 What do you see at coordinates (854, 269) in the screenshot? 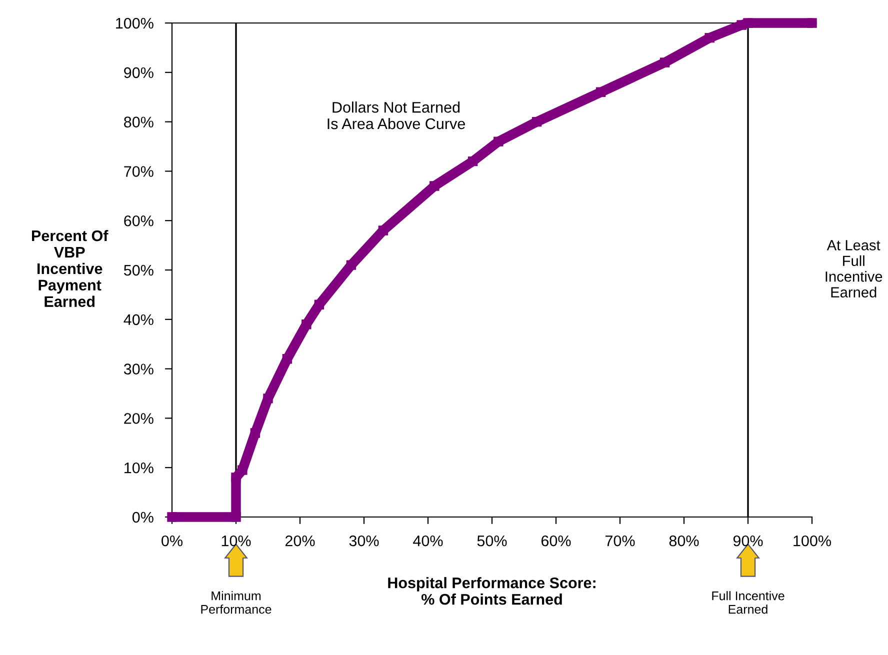
I see `text: At Least Full Incentive Earned` at bounding box center [854, 269].